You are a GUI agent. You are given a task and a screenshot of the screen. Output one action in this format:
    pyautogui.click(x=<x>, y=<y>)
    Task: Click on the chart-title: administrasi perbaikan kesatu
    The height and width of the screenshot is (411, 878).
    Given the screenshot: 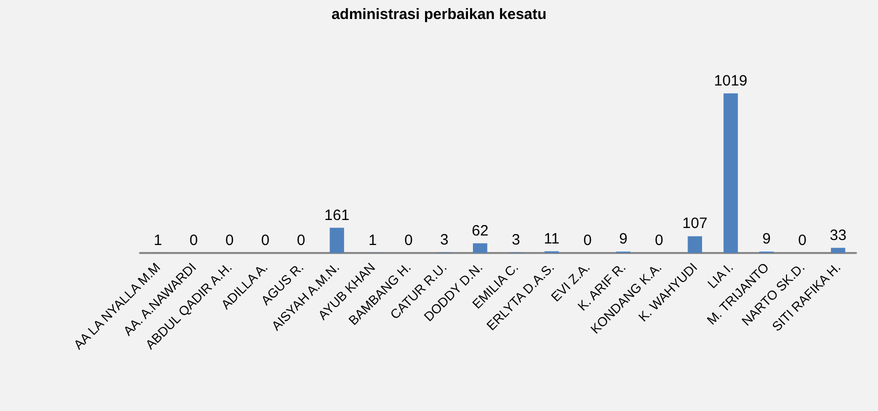 What is the action you would take?
    pyautogui.click(x=439, y=14)
    